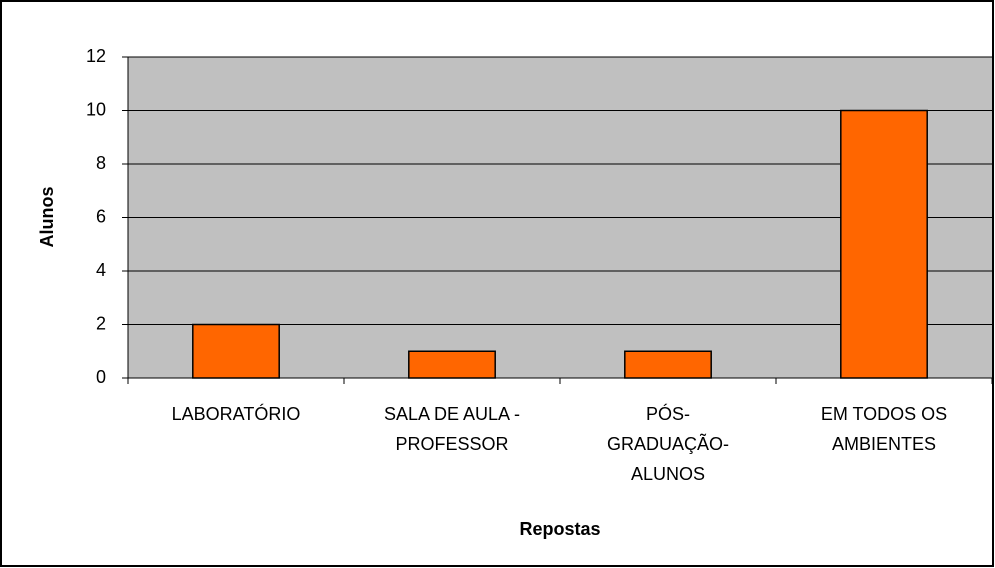 The height and width of the screenshot is (568, 995). What do you see at coordinates (96, 109) in the screenshot?
I see `y-tick-label: 10` at bounding box center [96, 109].